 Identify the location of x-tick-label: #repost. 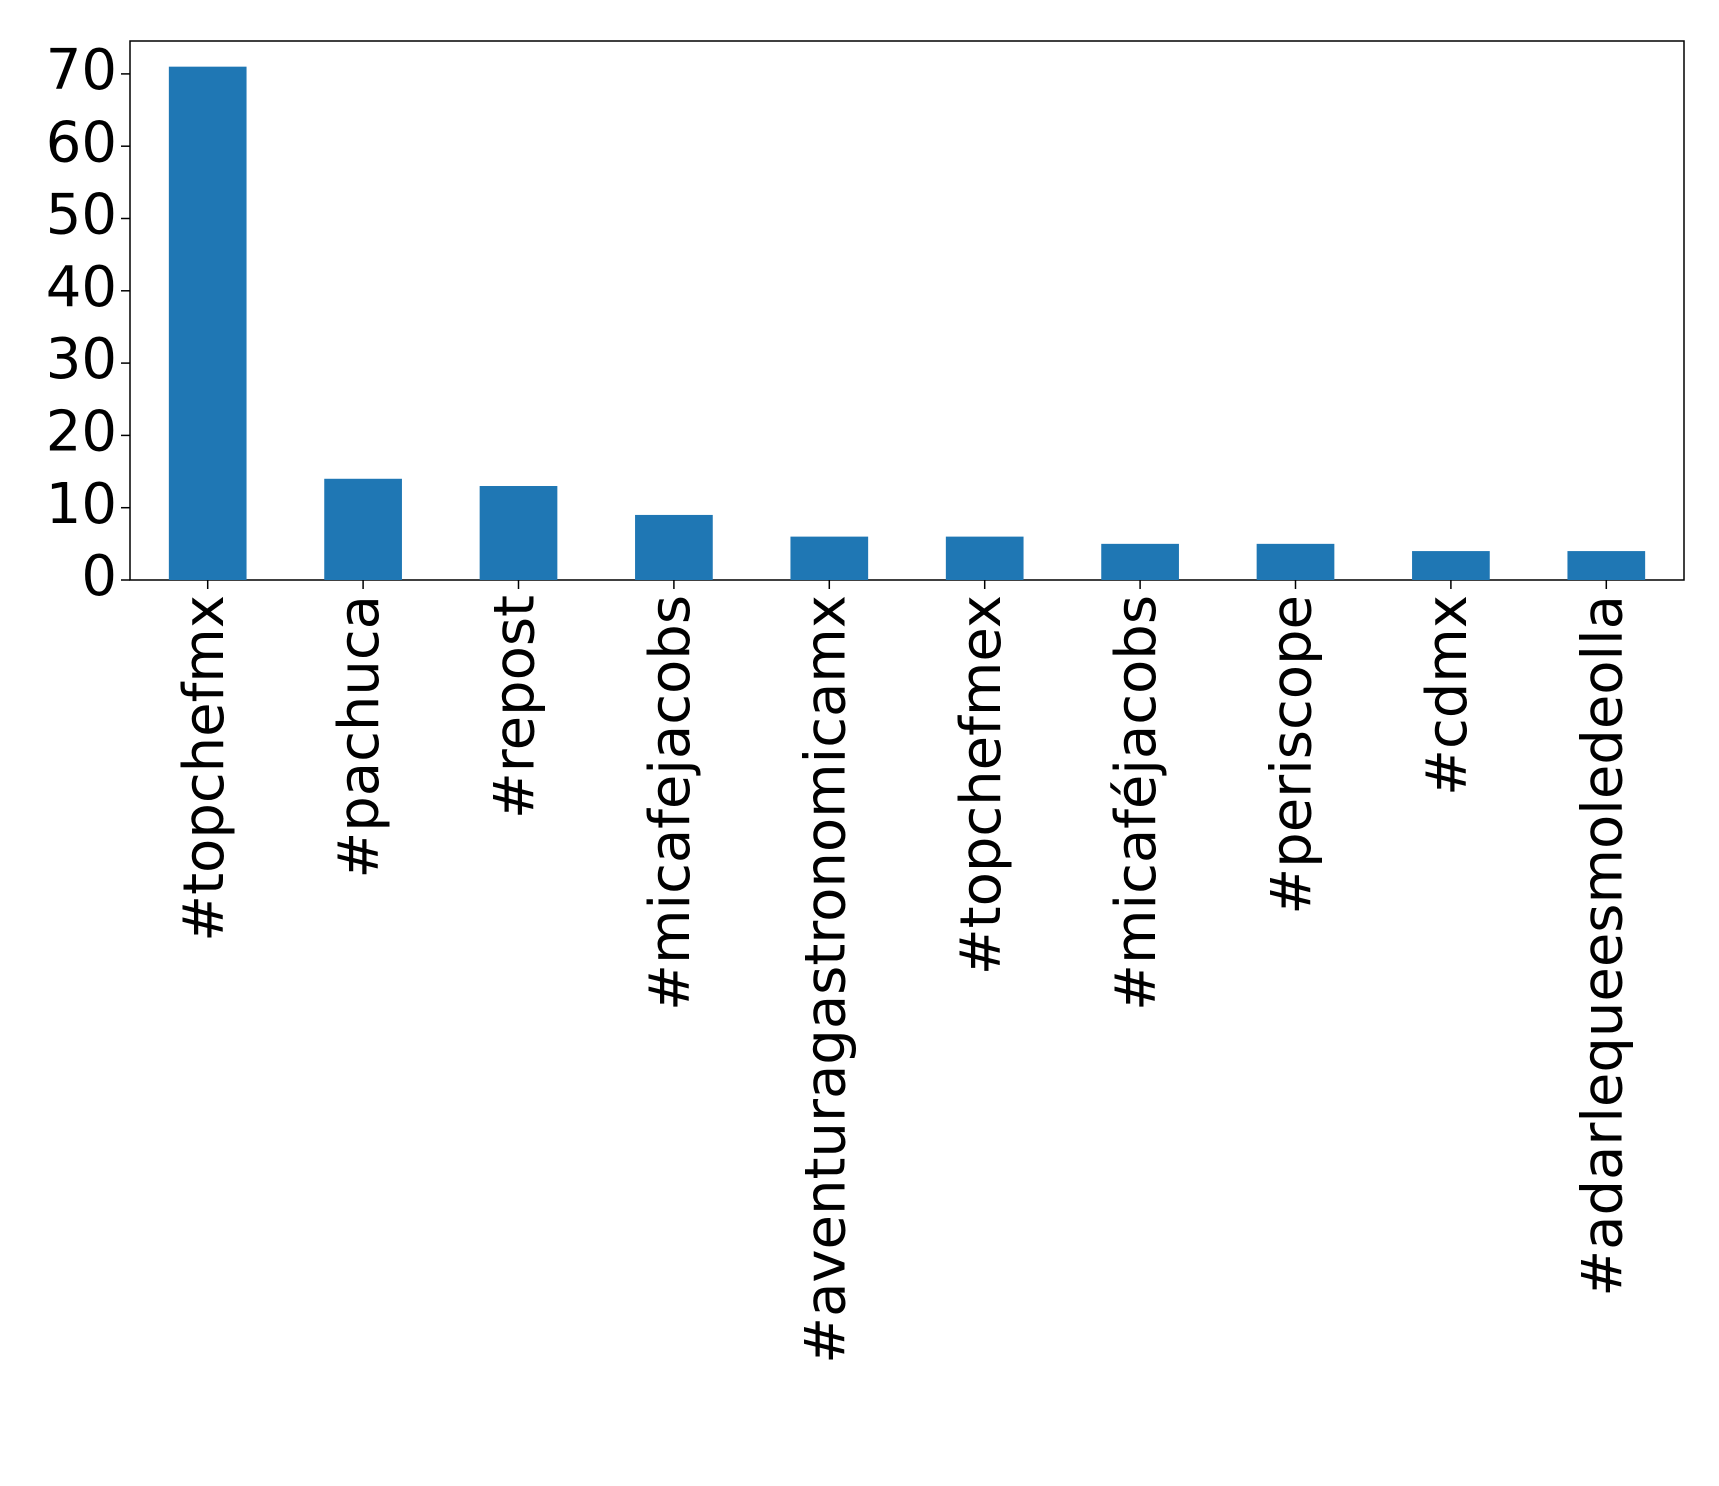
(515, 707).